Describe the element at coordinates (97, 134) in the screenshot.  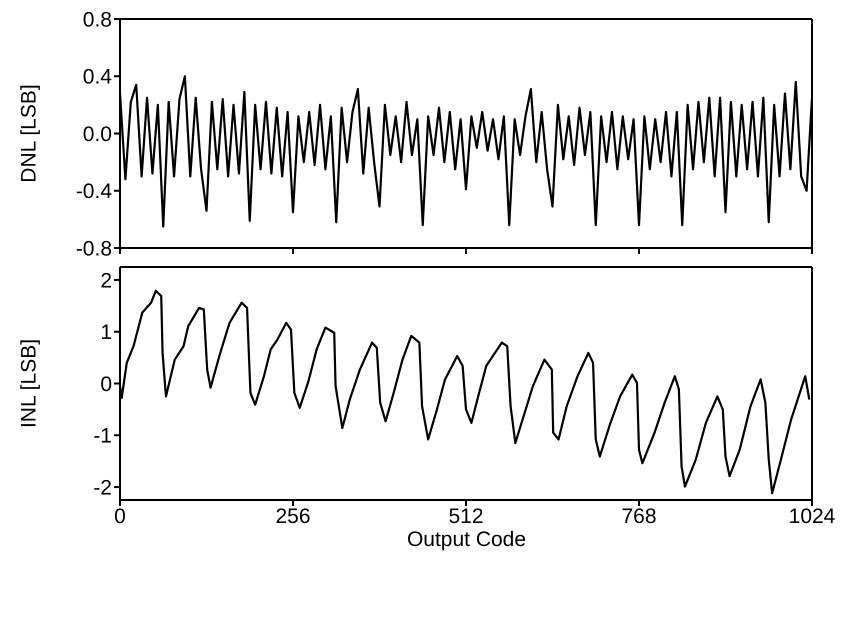
I see `y-tick-label: 0.0` at that location.